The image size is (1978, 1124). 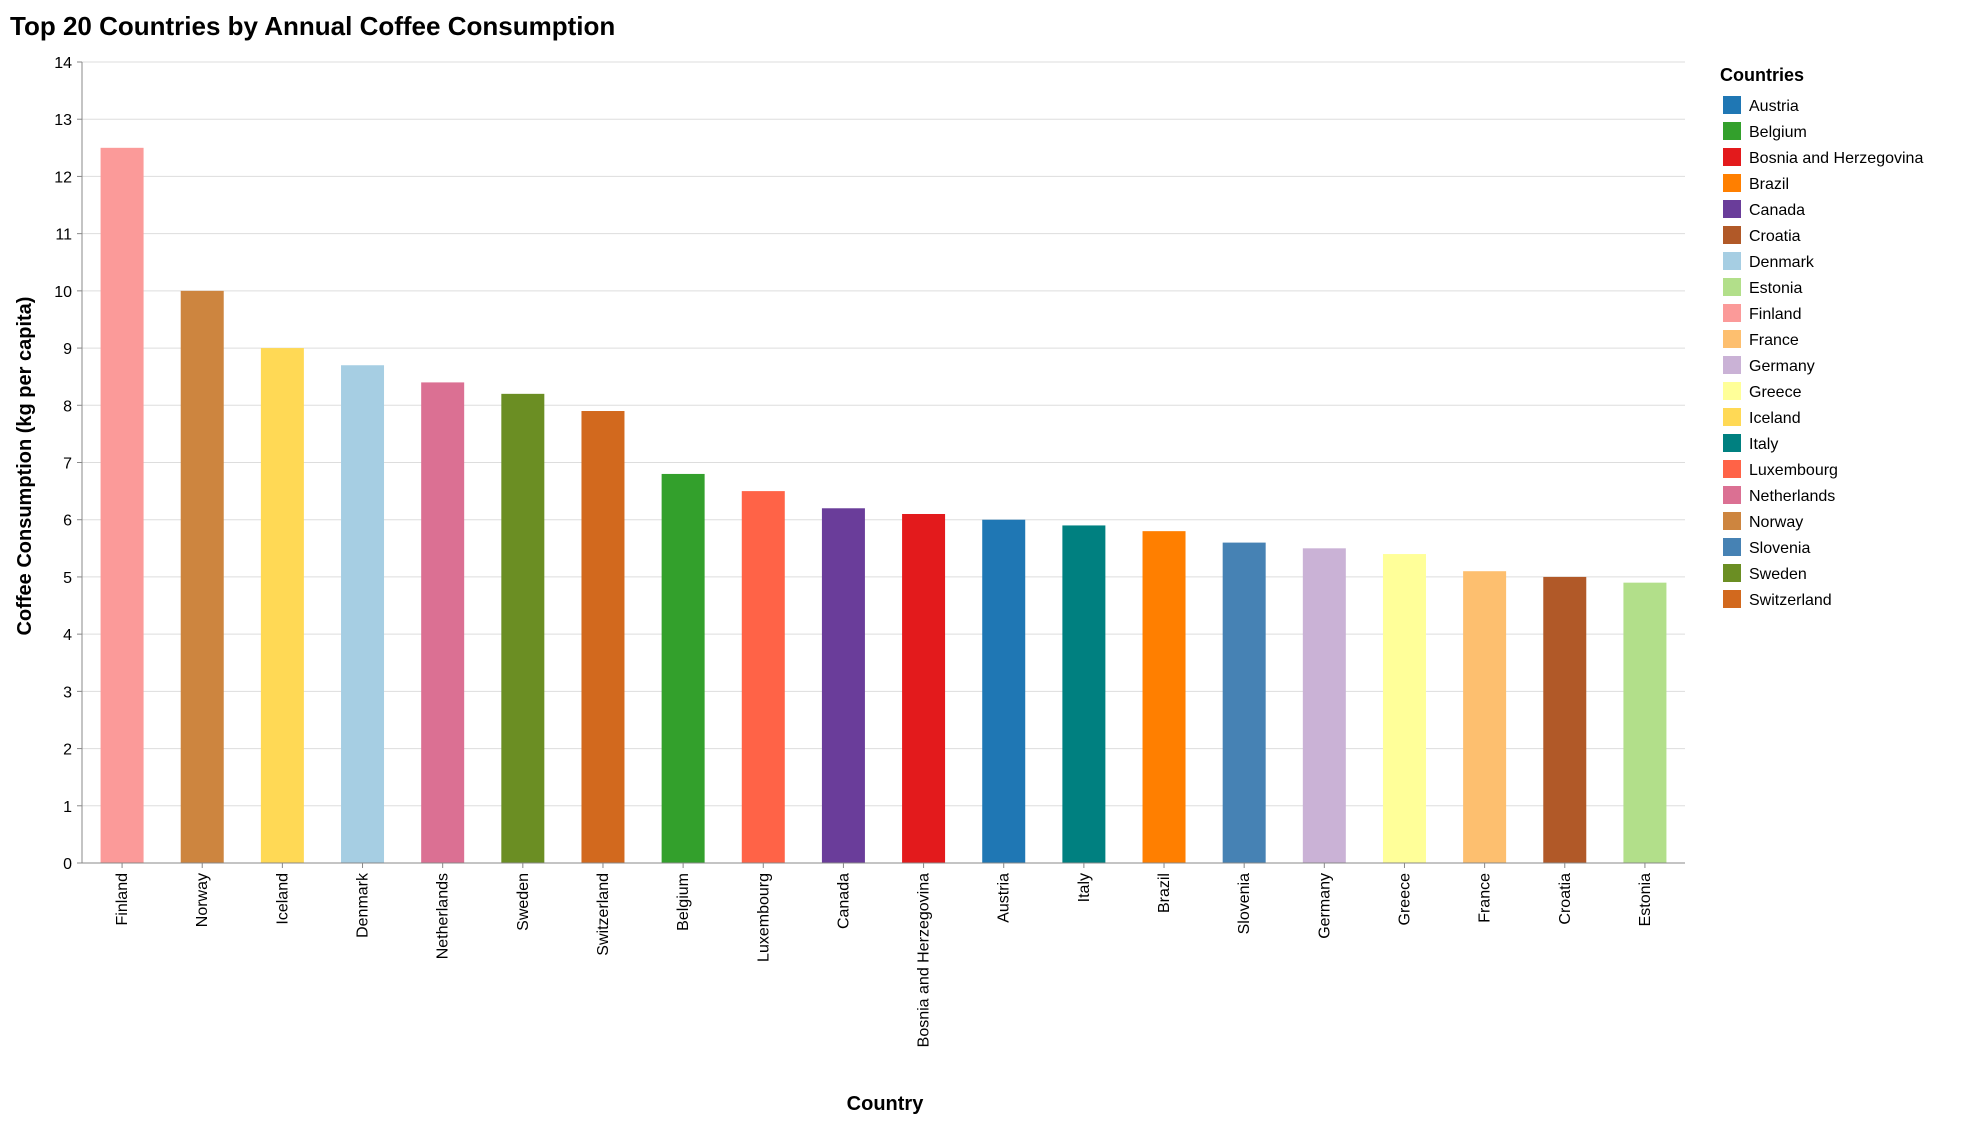 What do you see at coordinates (683, 902) in the screenshot?
I see `x-tick-label: Belgium` at bounding box center [683, 902].